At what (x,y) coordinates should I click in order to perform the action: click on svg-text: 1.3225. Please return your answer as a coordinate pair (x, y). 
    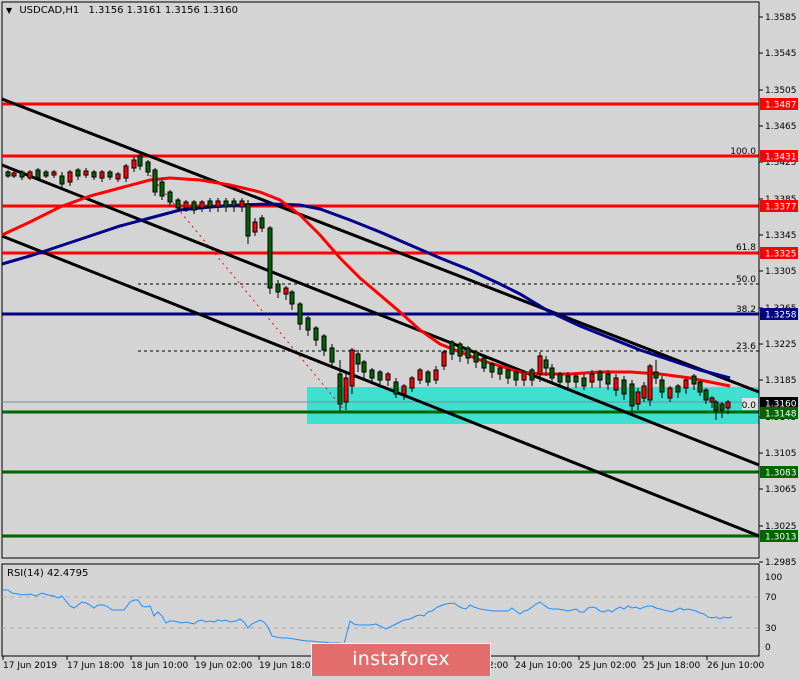
    Looking at the image, I should click on (781, 345).